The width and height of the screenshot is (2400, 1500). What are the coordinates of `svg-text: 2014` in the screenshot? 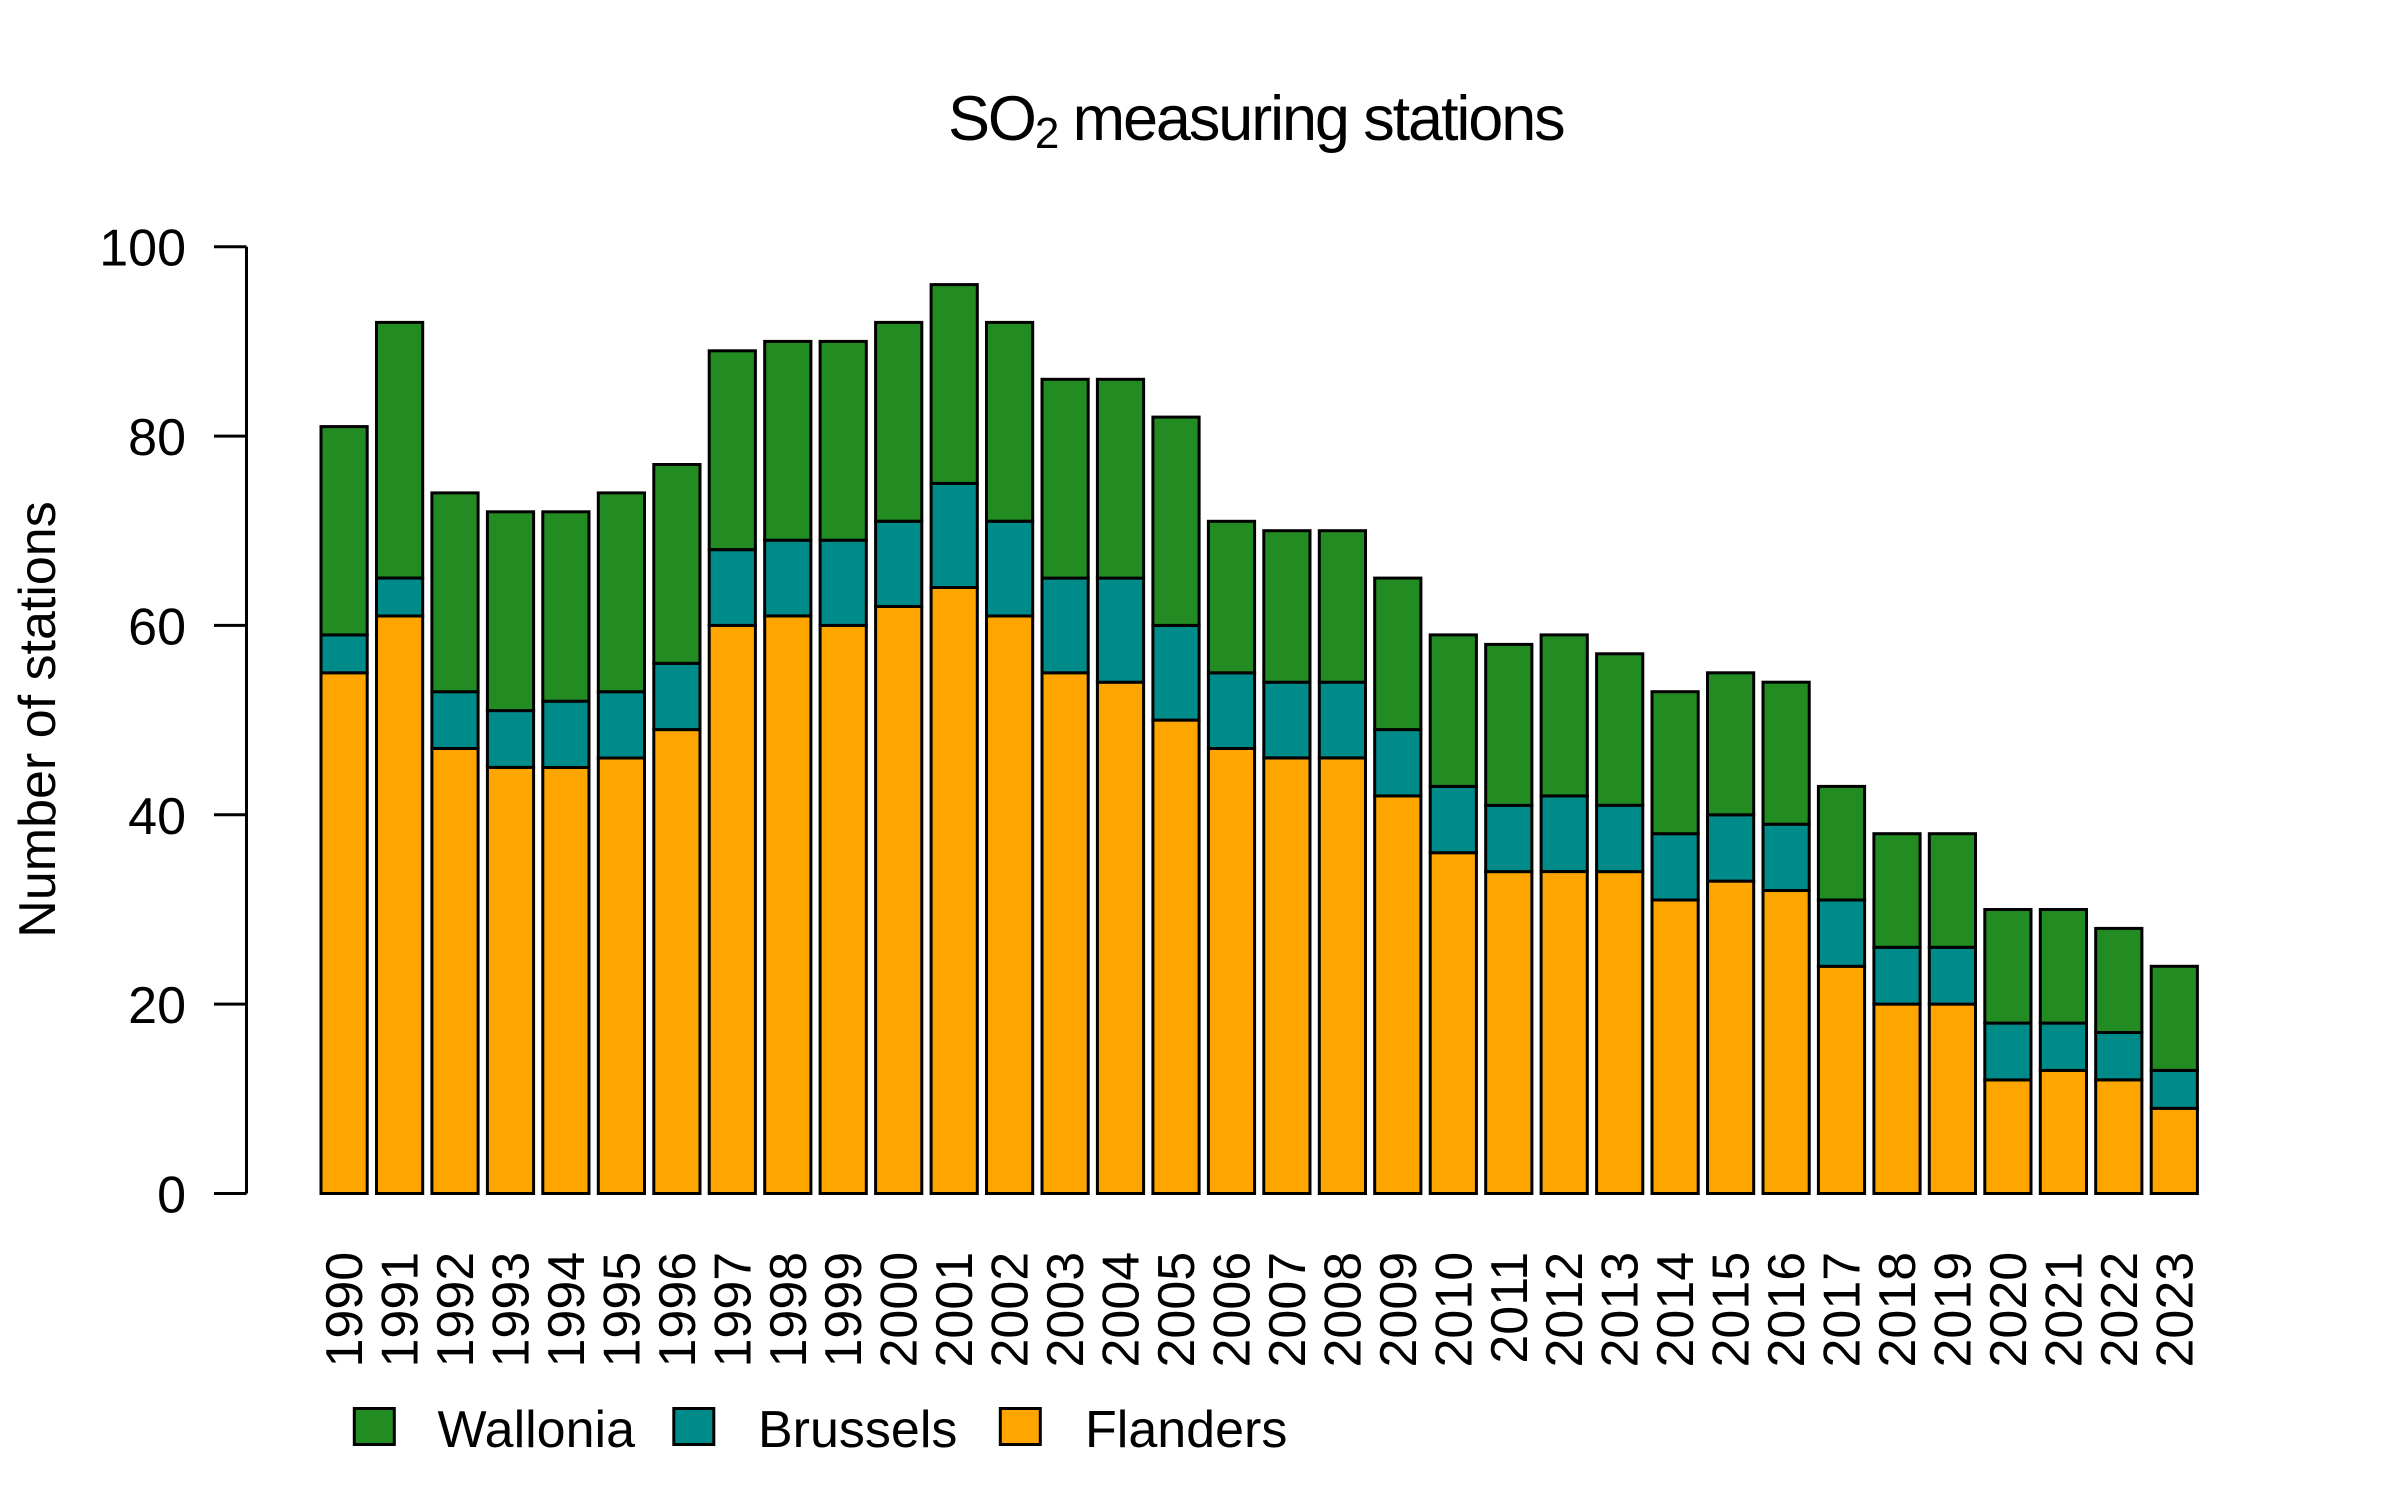 It's located at (1676, 1310).